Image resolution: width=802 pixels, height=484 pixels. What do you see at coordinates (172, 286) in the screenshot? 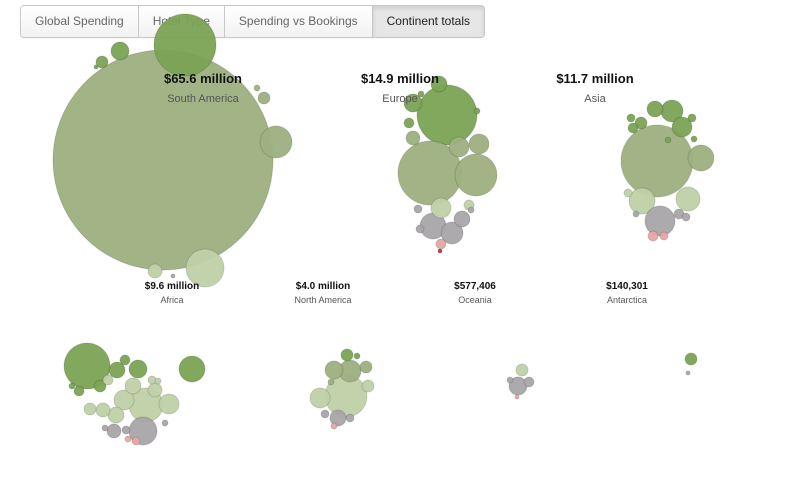
I see `africa-total: $9.6 million` at bounding box center [172, 286].